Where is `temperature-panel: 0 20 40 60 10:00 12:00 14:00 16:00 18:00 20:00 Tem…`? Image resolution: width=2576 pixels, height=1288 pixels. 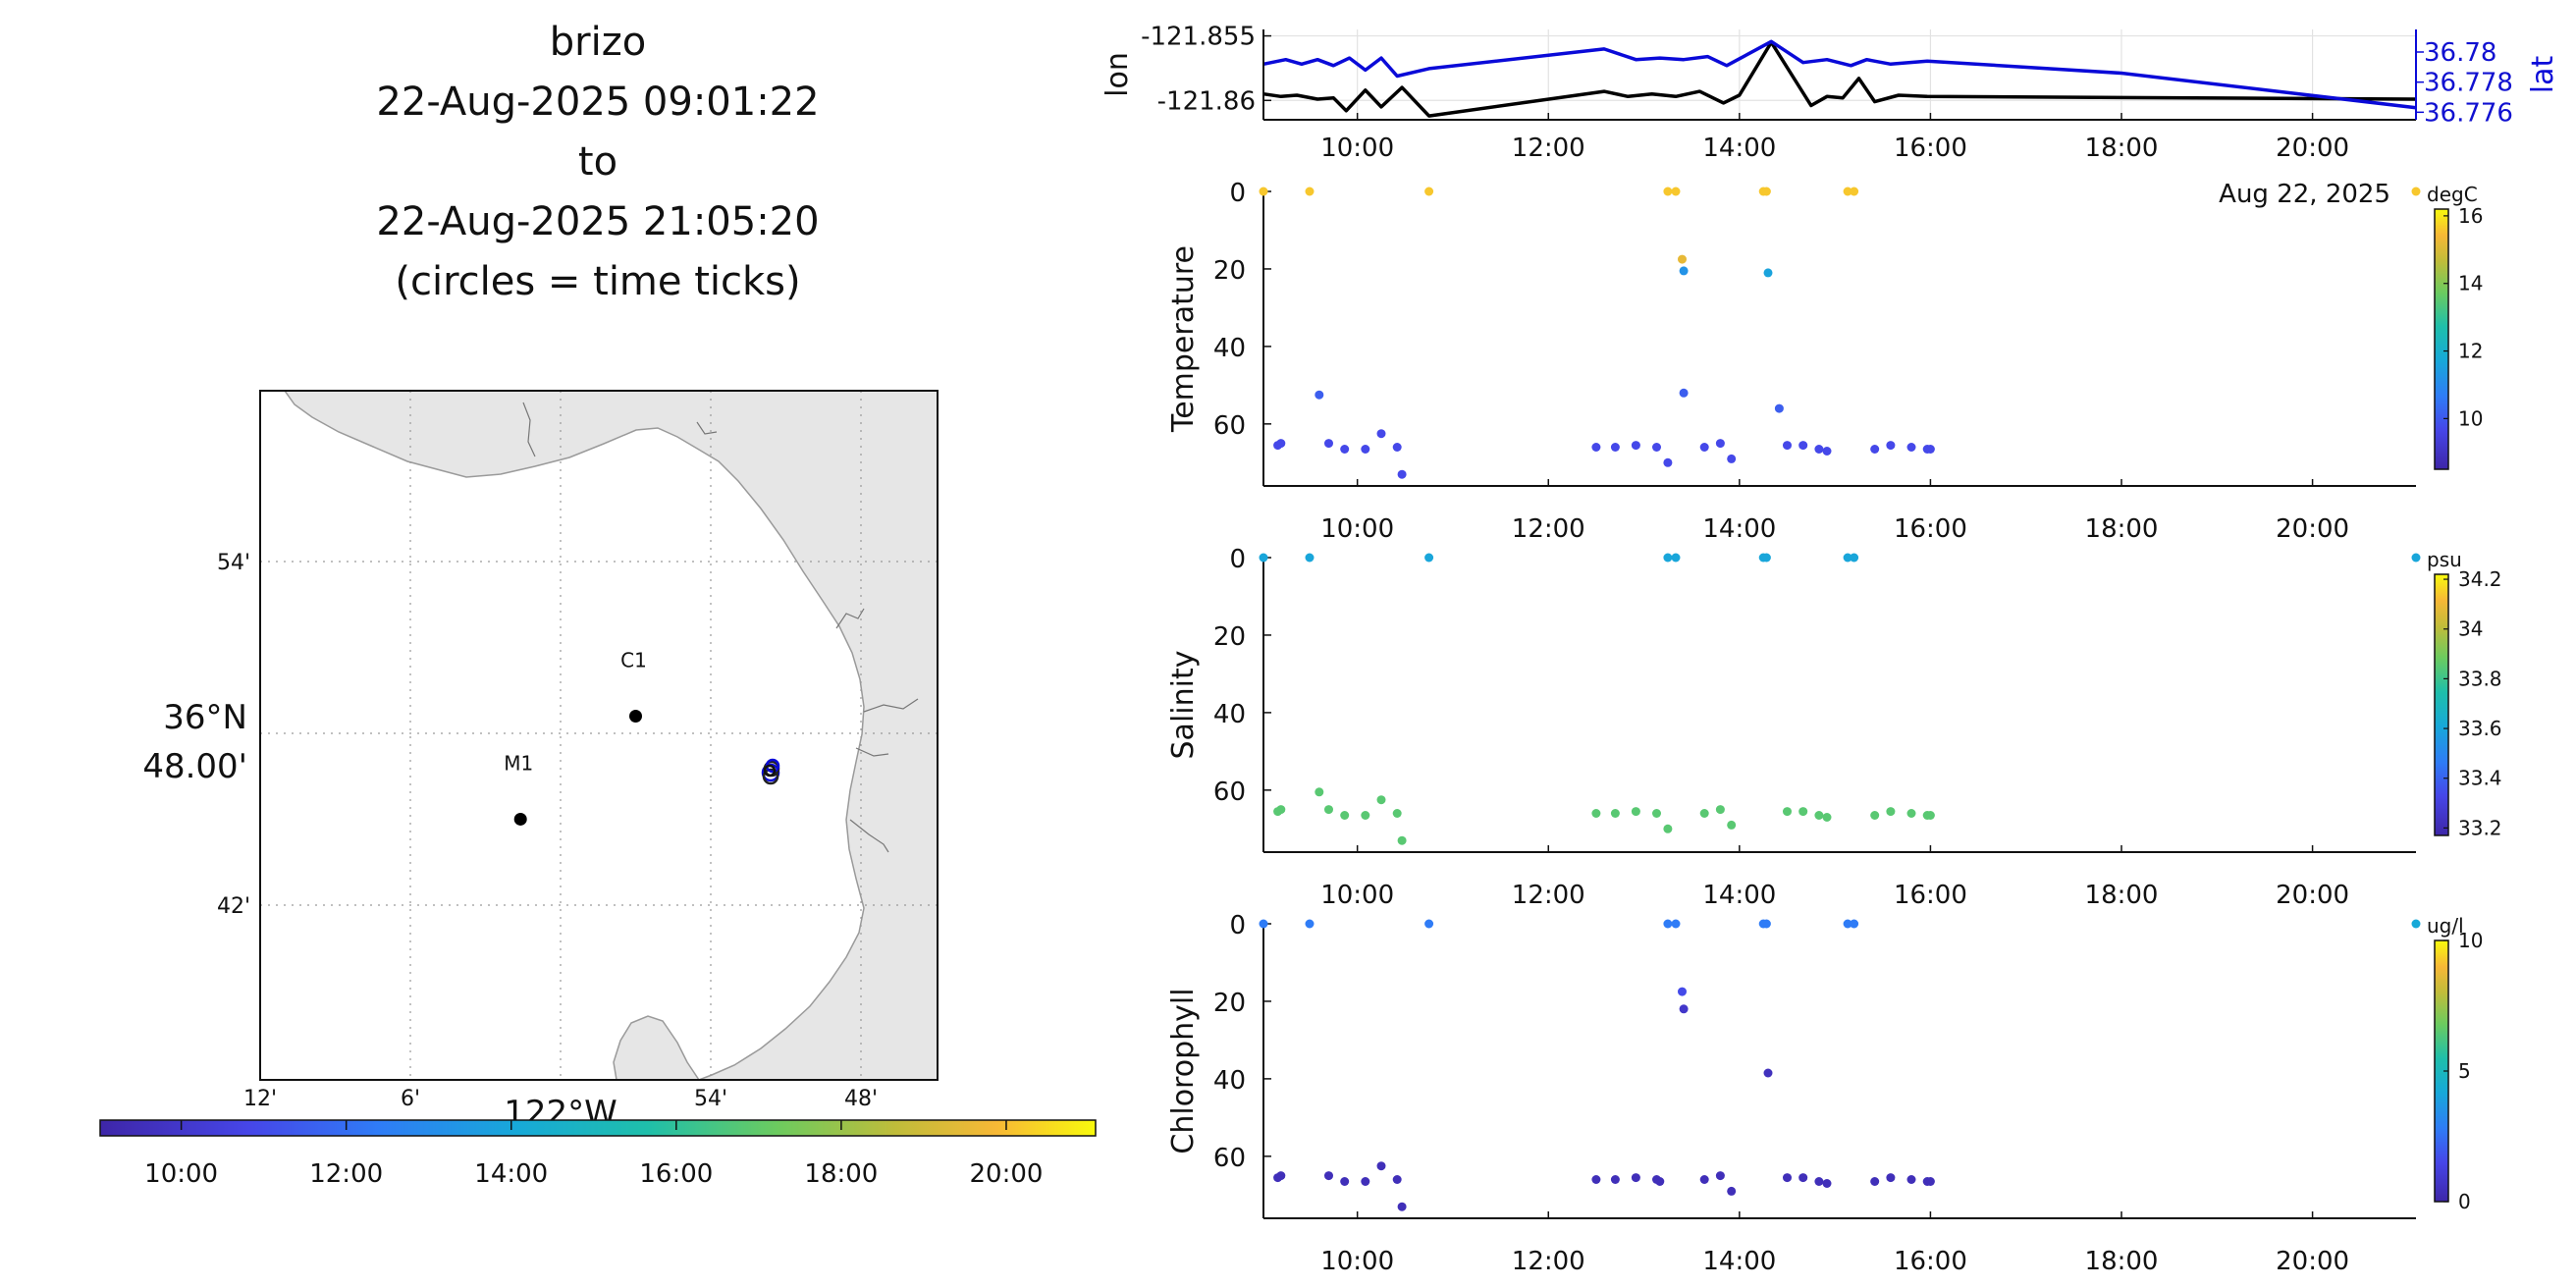
temperature-panel: 0 20 40 60 10:00 12:00 14:00 16:00 18:00 20:00 Tem… is located at coordinates (1824, 361).